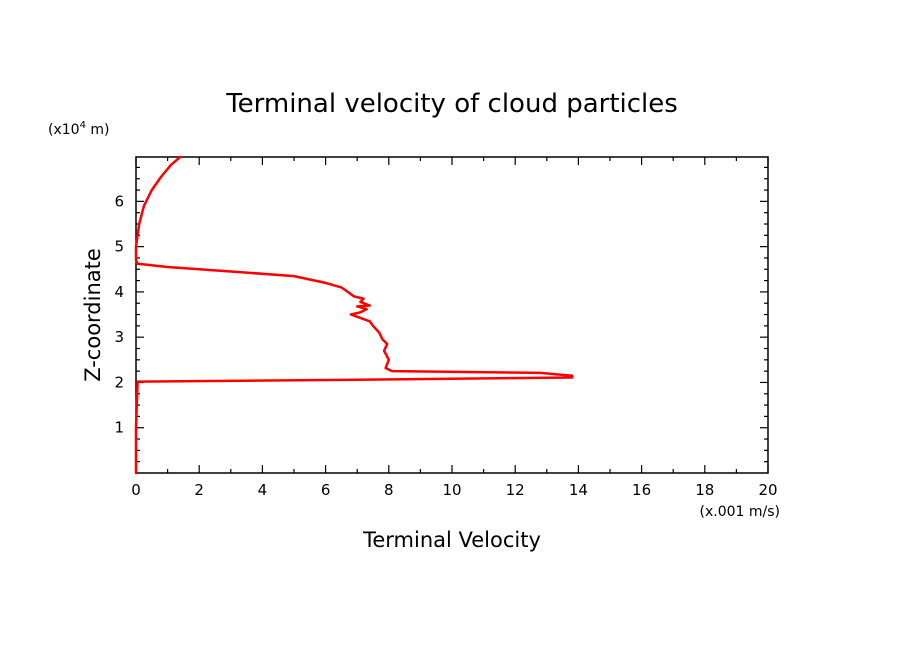  I want to click on y-tick-label: 4, so click(119, 292).